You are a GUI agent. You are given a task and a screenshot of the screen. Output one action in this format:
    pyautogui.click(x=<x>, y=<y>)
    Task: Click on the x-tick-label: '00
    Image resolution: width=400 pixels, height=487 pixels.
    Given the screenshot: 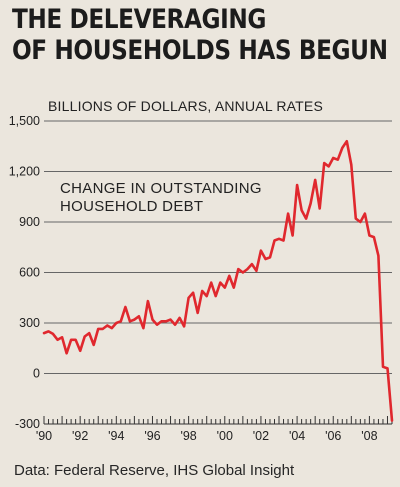 What is the action you would take?
    pyautogui.click(x=225, y=436)
    